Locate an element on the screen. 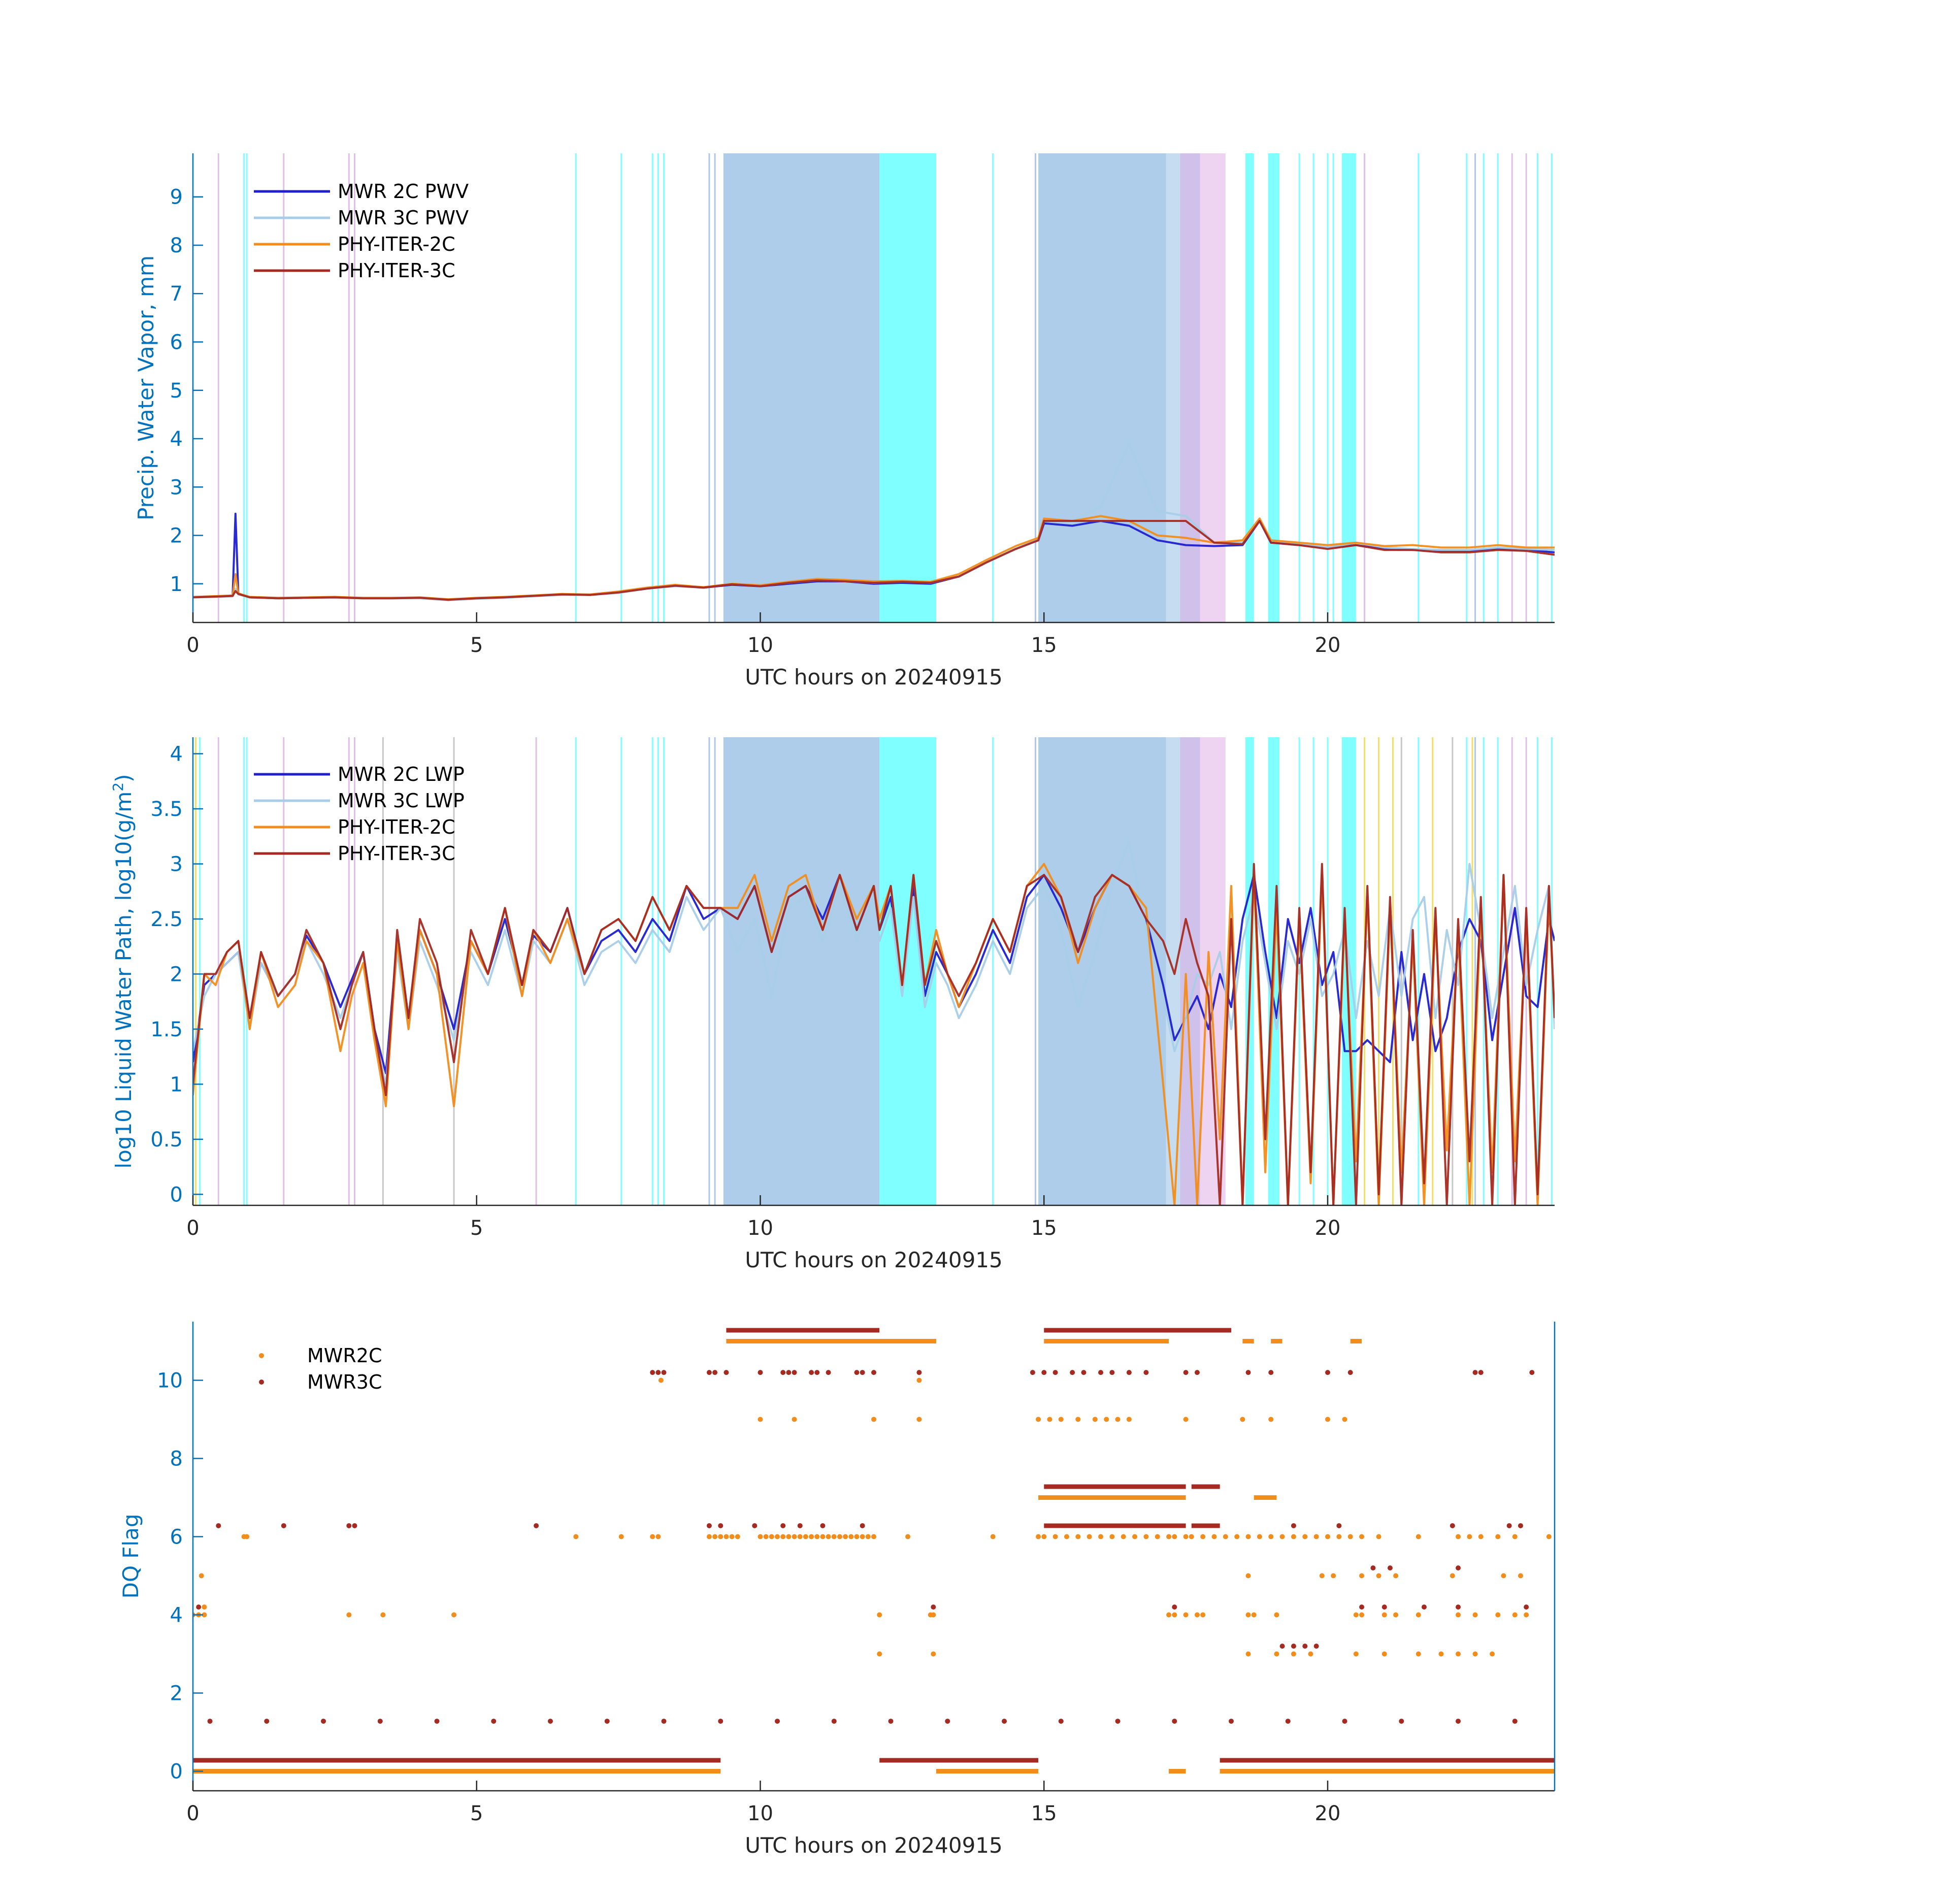 The width and height of the screenshot is (1942, 1904). legend: MWR2C MWR3C is located at coordinates (320, 1368).